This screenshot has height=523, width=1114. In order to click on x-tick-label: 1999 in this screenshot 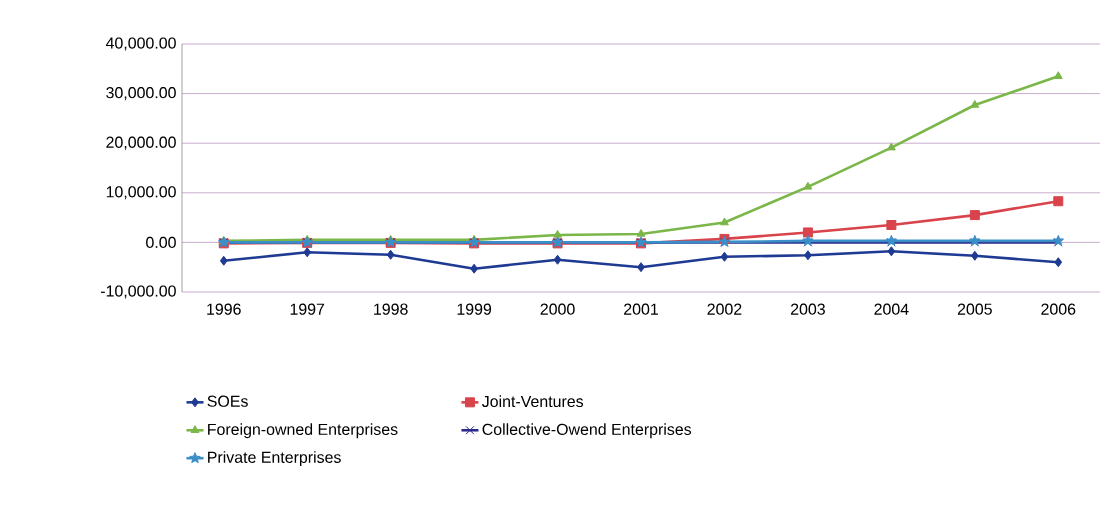, I will do `click(474, 309)`.